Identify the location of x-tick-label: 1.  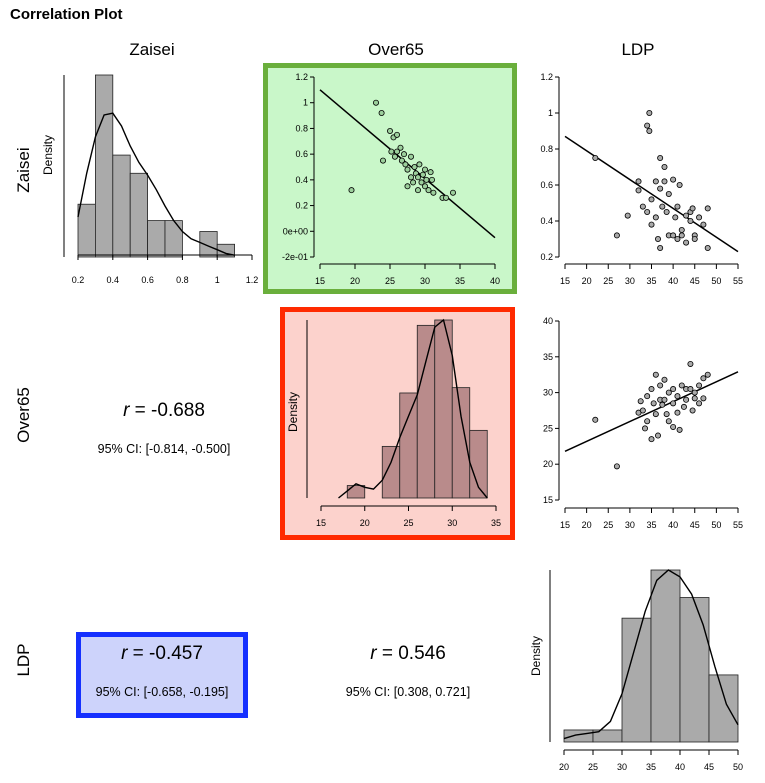
(217, 280).